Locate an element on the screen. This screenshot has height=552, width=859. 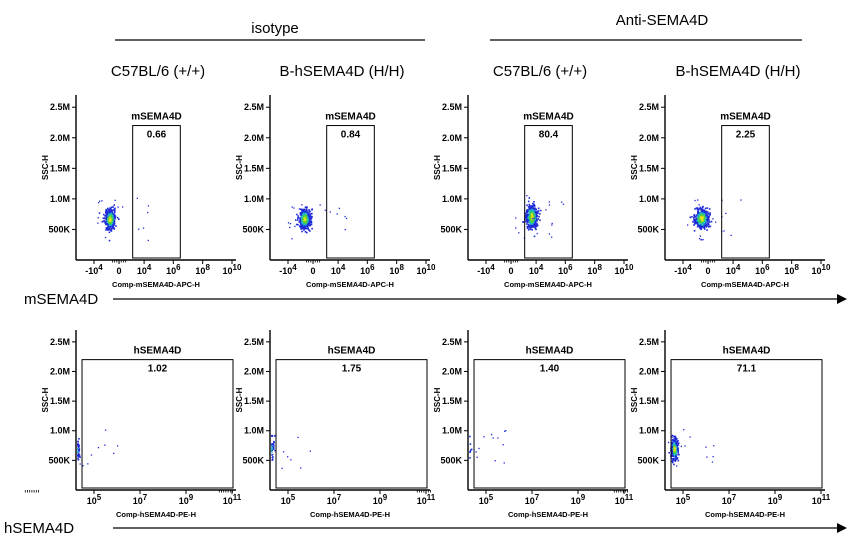
y-tick-label: 2.5M is located at coordinates (452, 107).